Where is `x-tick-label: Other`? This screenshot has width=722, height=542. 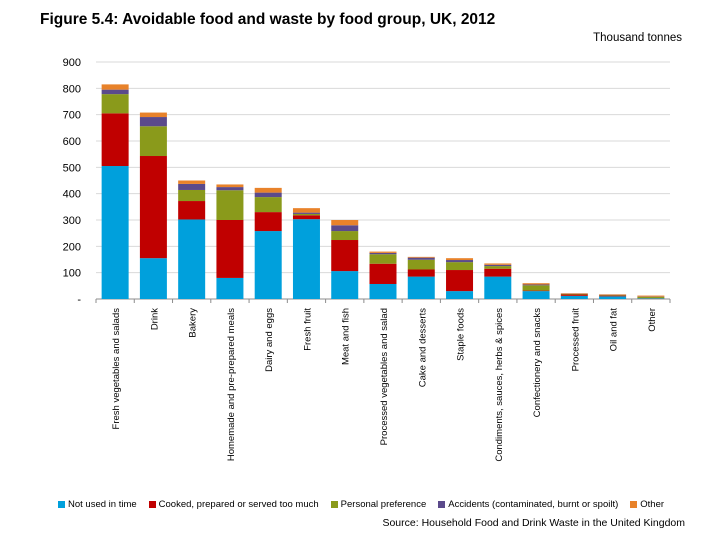 x-tick-label: Other is located at coordinates (652, 320).